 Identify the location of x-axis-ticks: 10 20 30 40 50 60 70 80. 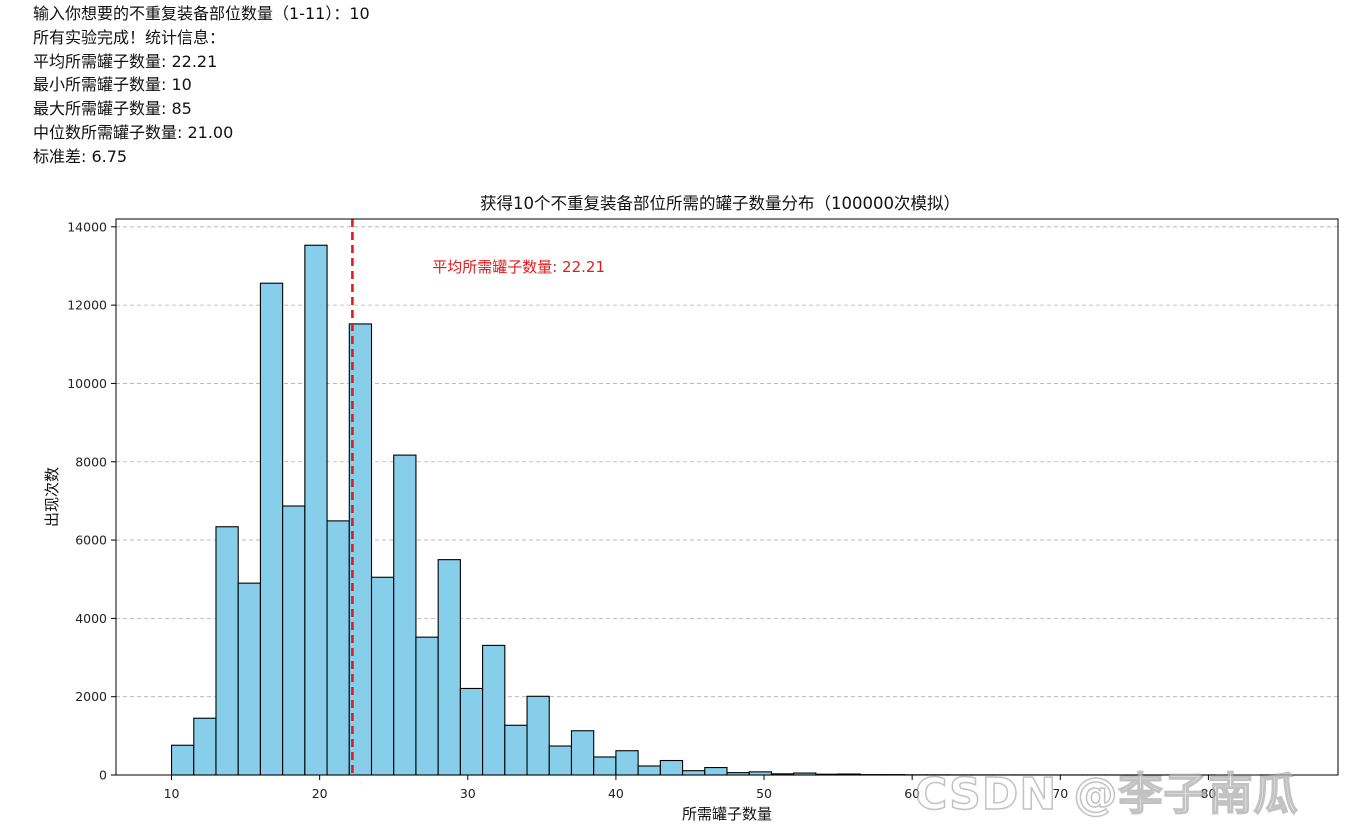
(690, 788).